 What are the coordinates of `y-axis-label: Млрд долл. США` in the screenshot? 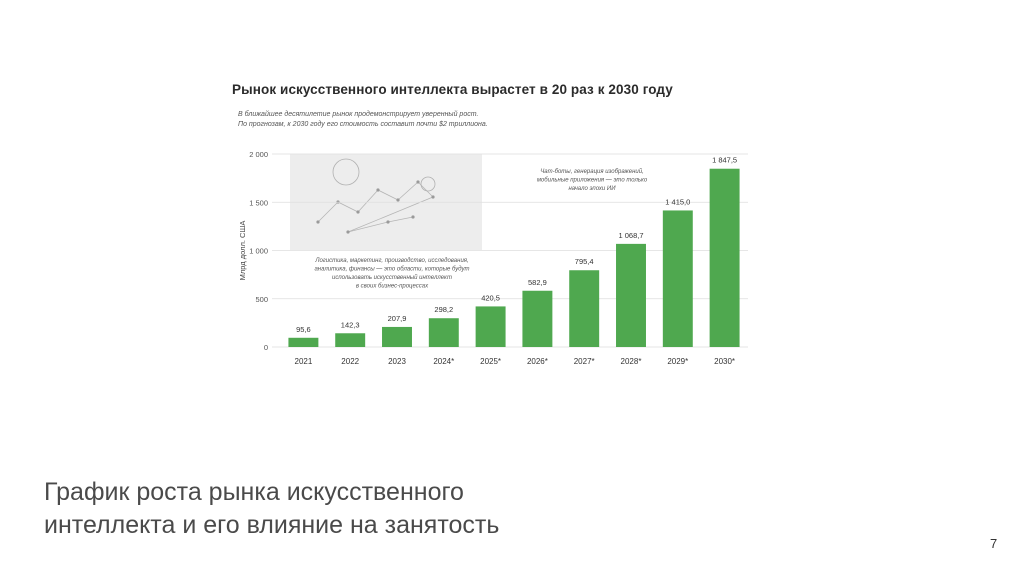 It's located at (242, 251).